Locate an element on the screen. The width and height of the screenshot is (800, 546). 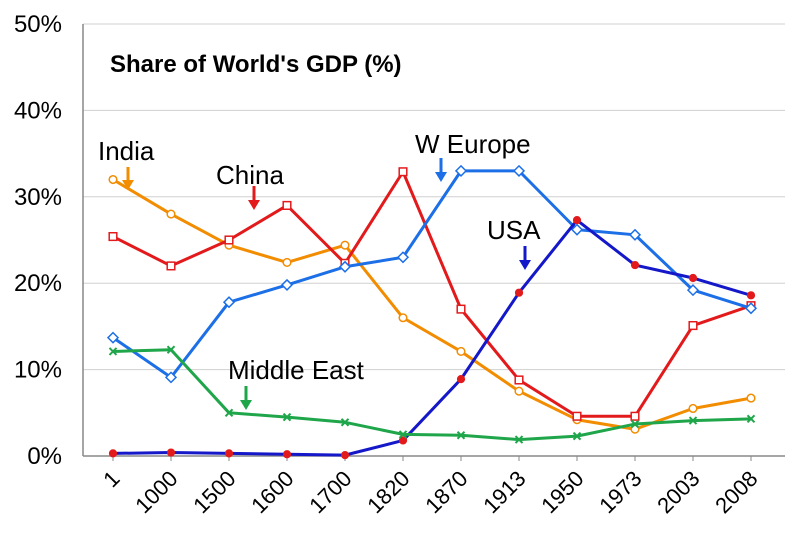
x-tick-label: 1950 is located at coordinates (562, 492).